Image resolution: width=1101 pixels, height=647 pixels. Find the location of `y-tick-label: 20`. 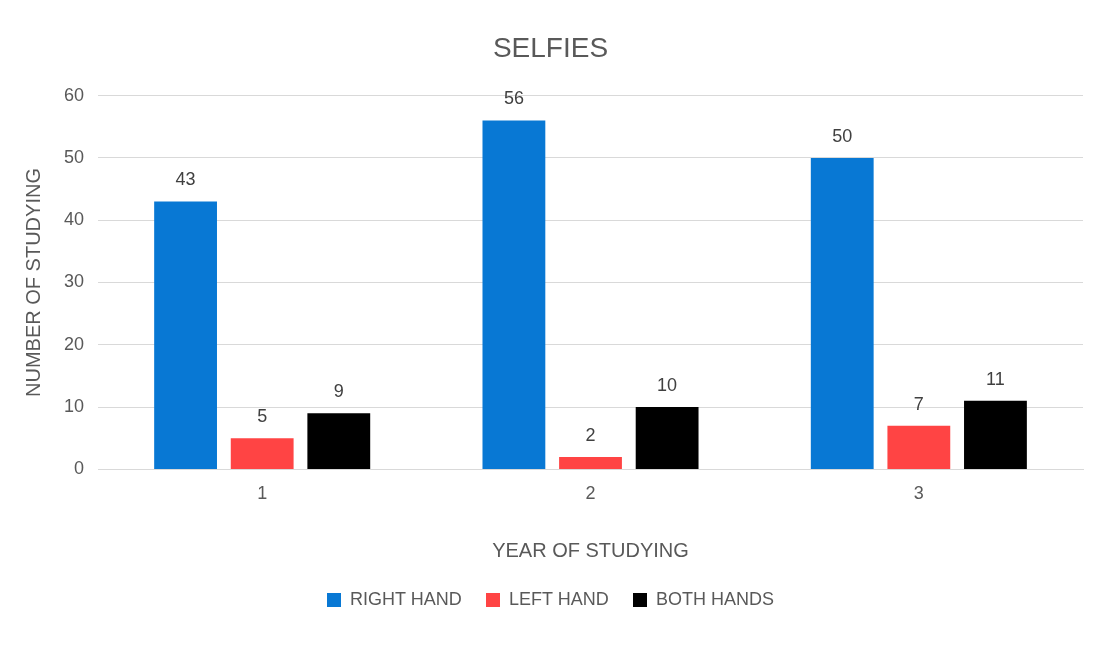

y-tick-label: 20 is located at coordinates (74, 343).